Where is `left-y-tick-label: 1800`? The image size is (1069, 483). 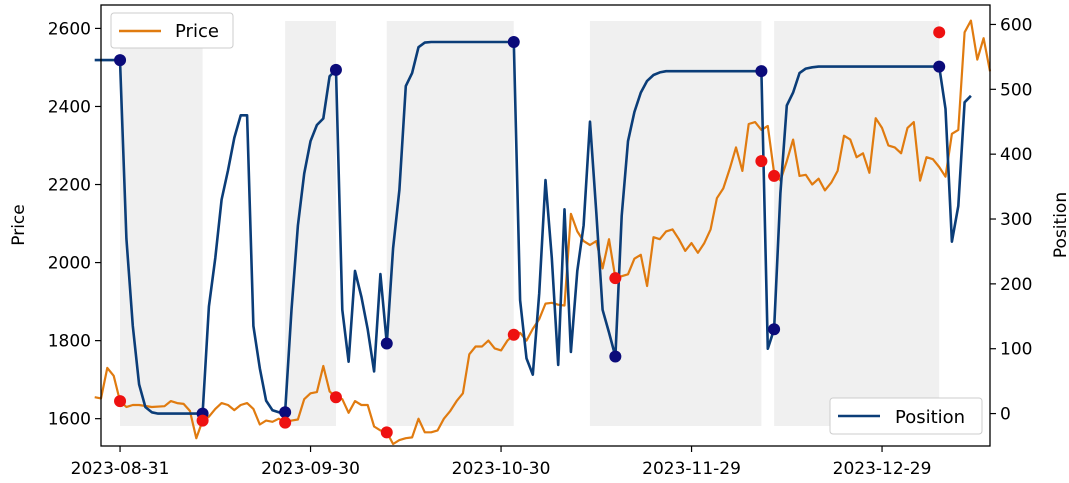
left-y-tick-label: 1800 is located at coordinates (69, 342).